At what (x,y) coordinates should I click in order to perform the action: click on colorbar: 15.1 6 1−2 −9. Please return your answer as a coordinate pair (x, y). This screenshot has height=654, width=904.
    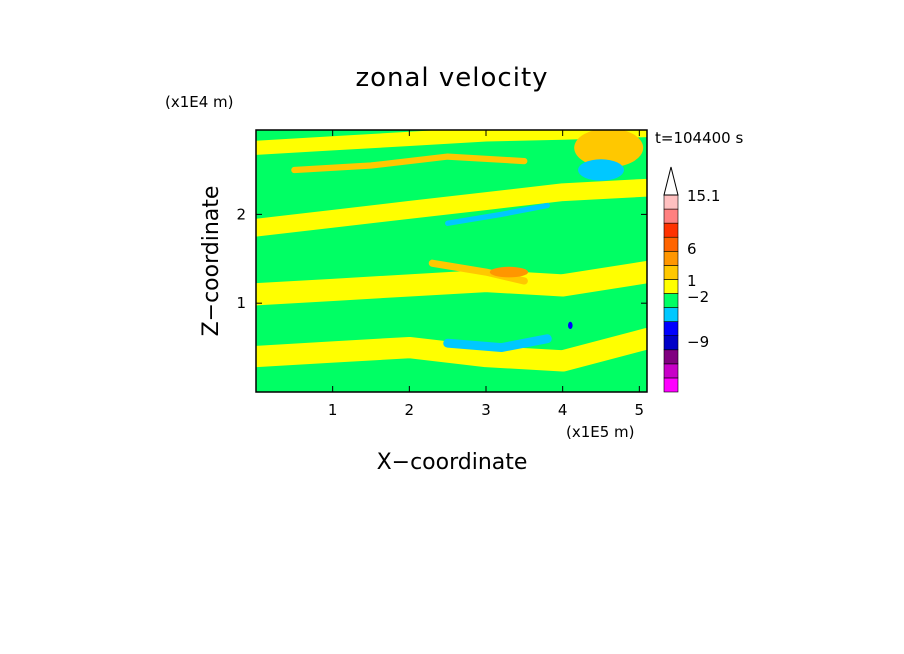
    Looking at the image, I should click on (691, 279).